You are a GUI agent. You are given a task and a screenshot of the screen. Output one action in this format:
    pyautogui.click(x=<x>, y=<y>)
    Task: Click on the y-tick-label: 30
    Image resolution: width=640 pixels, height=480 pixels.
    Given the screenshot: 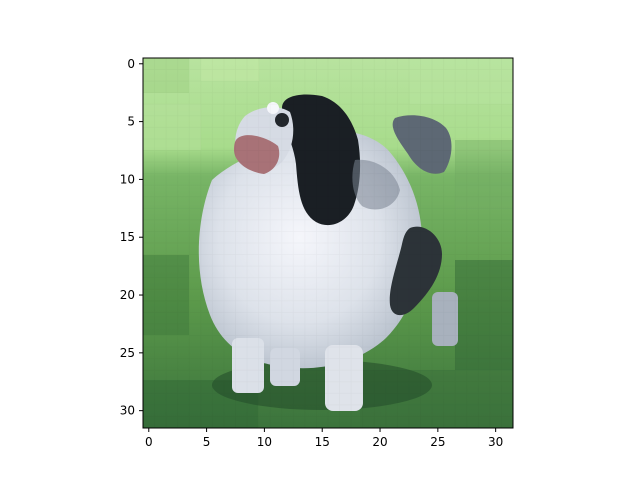 What is the action you would take?
    pyautogui.click(x=127, y=411)
    